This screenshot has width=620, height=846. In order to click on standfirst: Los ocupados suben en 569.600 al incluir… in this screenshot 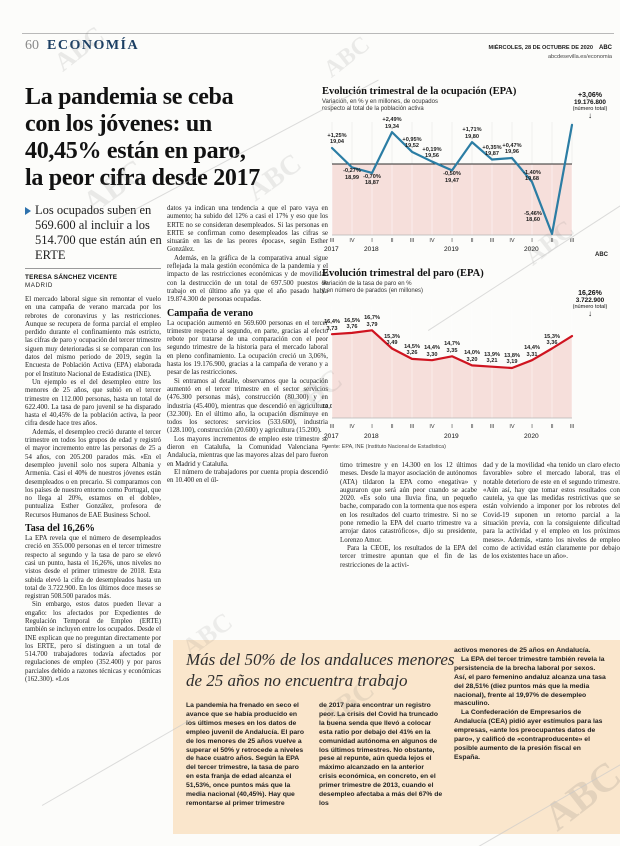, I will do `click(95, 233)`.